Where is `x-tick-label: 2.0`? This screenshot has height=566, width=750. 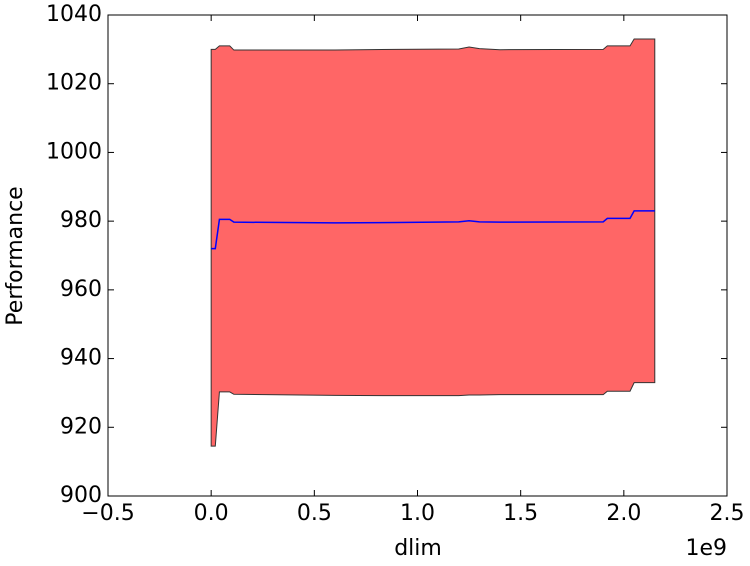
x-tick-label: 2.0 is located at coordinates (623, 513).